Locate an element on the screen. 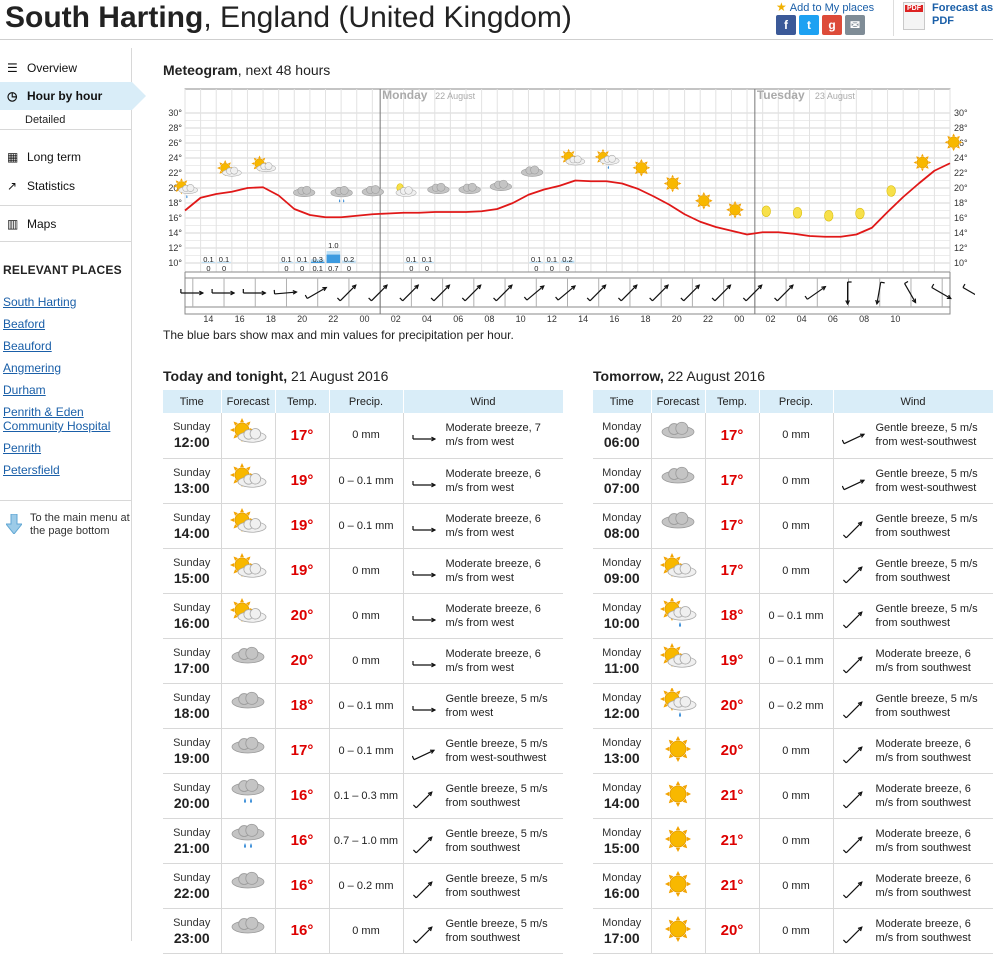  add-to-my-places-label: Add to My places is located at coordinates (832, 8).